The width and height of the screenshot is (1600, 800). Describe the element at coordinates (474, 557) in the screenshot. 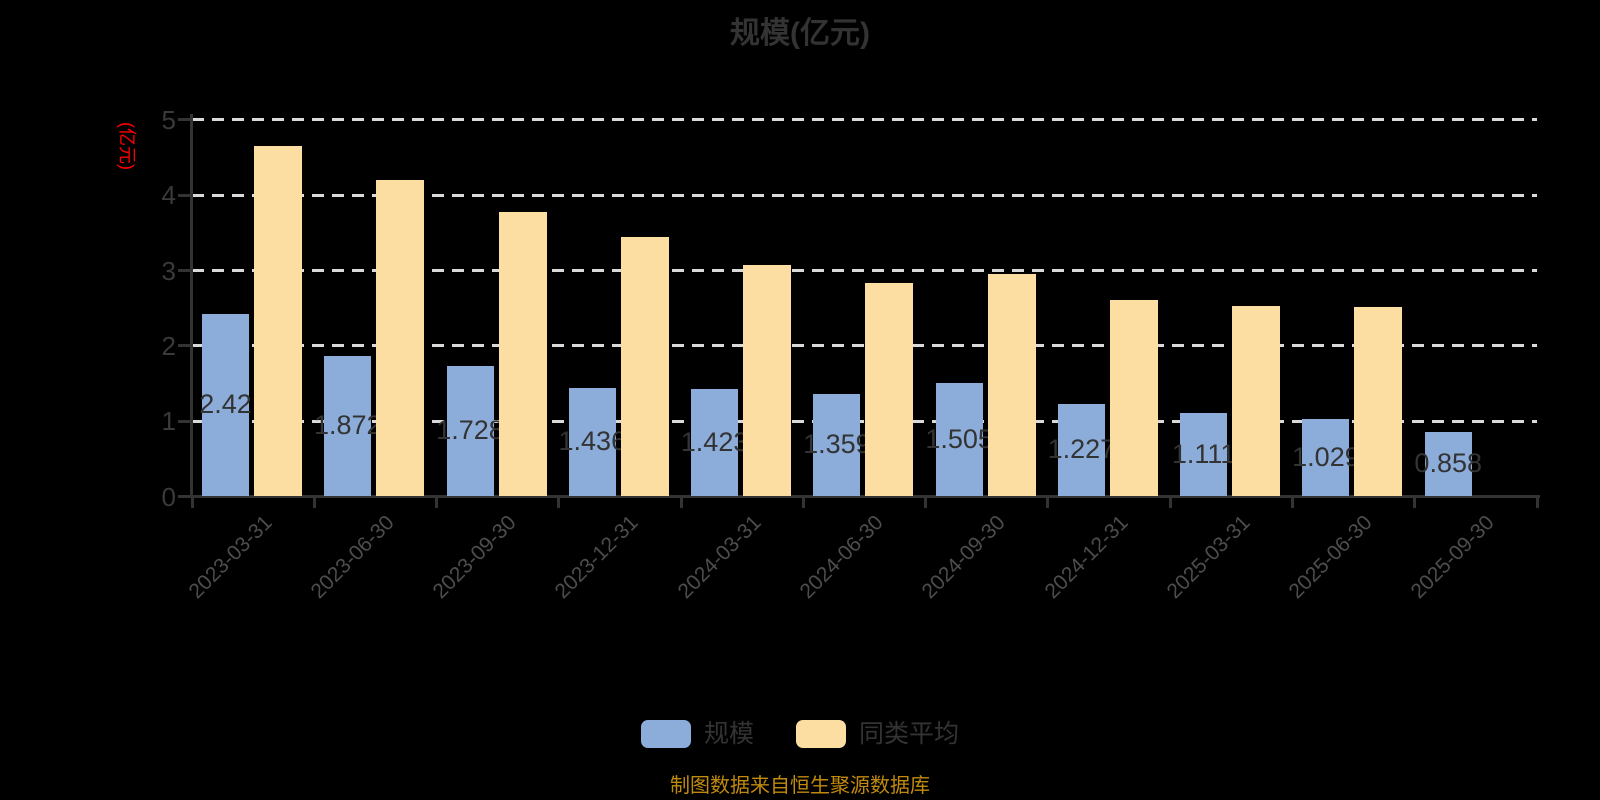

I see `x-tick-label: 2023-09-30` at that location.